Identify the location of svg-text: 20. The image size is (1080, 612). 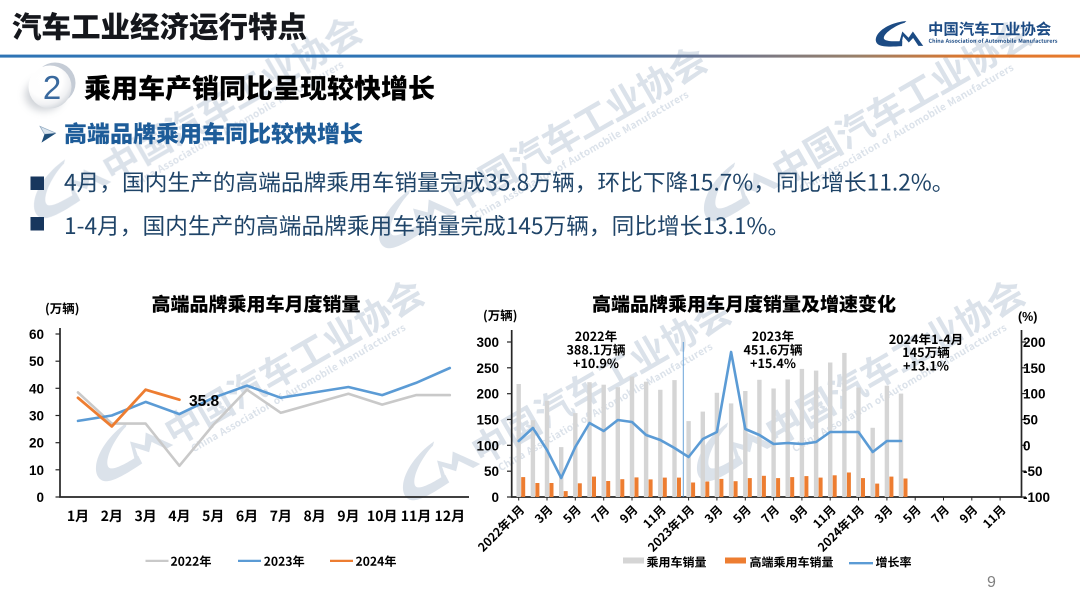
(36, 443).